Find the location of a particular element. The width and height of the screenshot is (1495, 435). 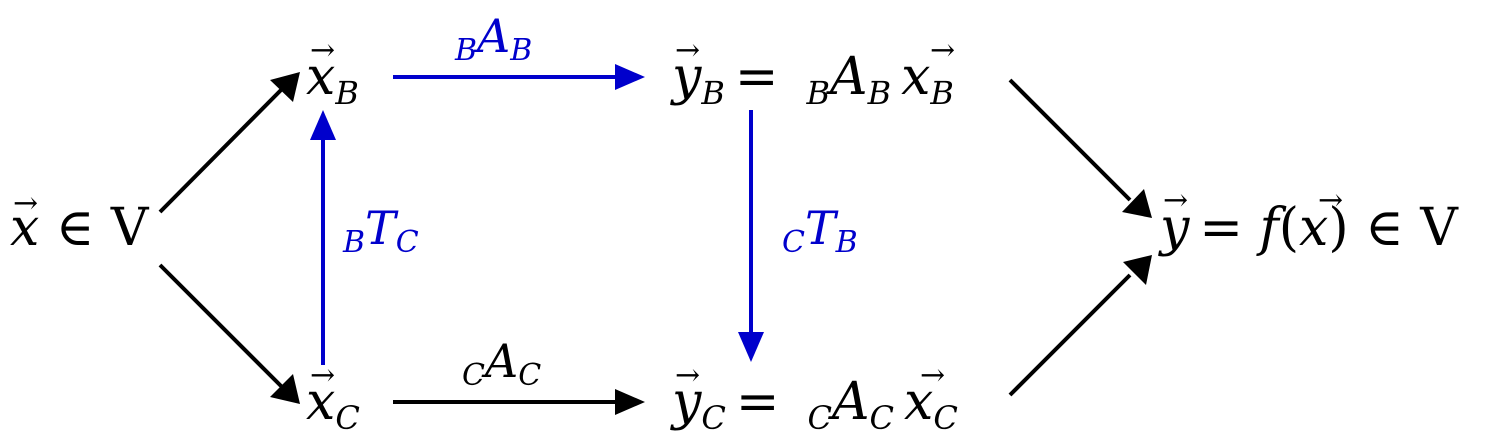

svg-text: xC is located at coordinates (333, 403).